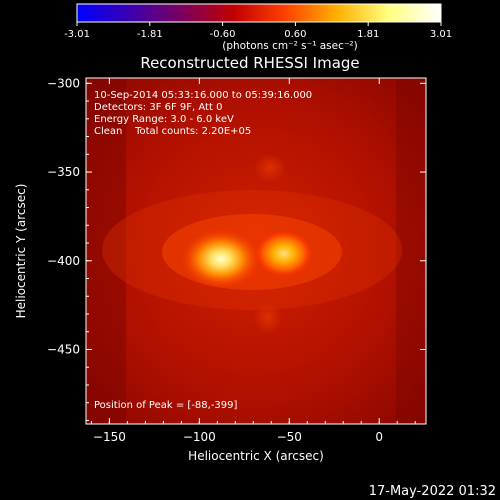  I want to click on peak-position-label: Position of Peak = [-88,-399], so click(166, 405).